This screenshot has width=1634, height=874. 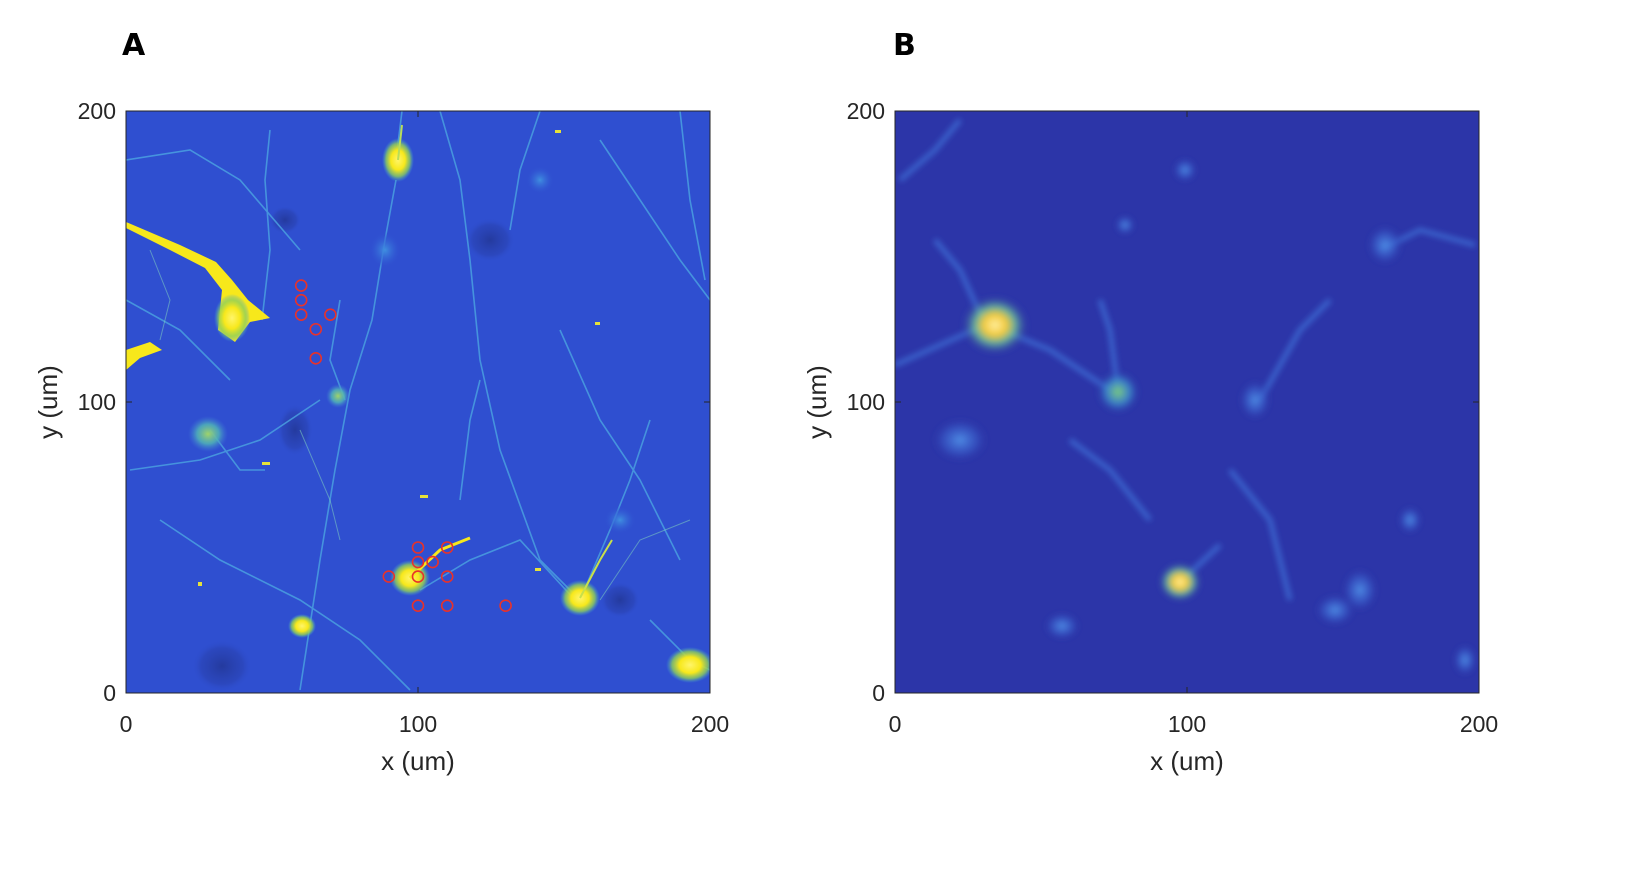 What do you see at coordinates (817, 402) in the screenshot?
I see `panel-b-ylabel: y (um)` at bounding box center [817, 402].